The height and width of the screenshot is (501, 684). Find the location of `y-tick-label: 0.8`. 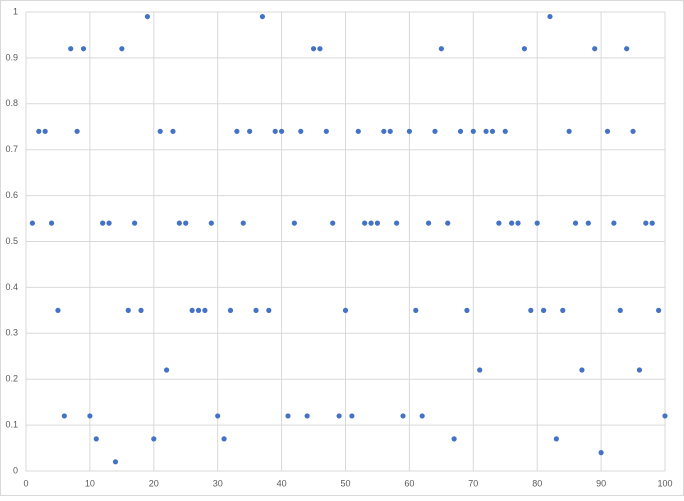

y-tick-label: 0.8 is located at coordinates (11, 103).